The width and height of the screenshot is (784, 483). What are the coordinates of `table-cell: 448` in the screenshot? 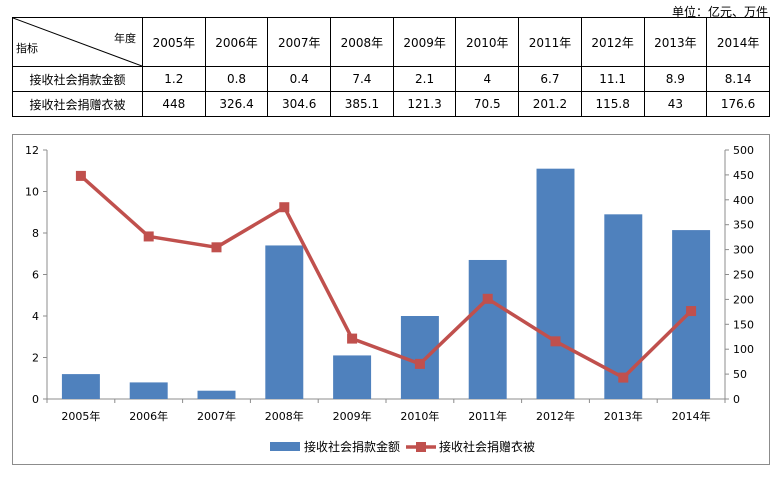 It's located at (174, 104).